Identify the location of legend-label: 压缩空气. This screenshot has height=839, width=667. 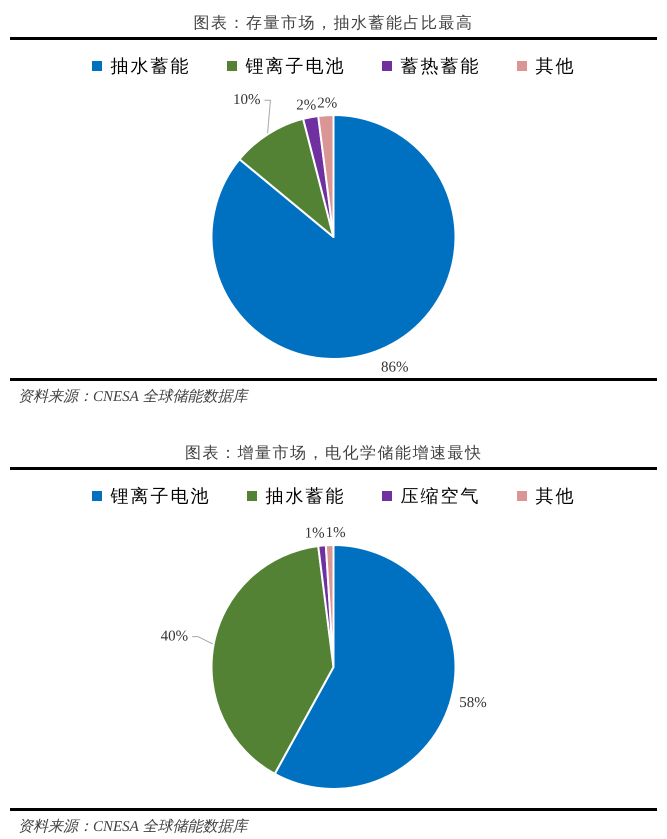
(440, 496).